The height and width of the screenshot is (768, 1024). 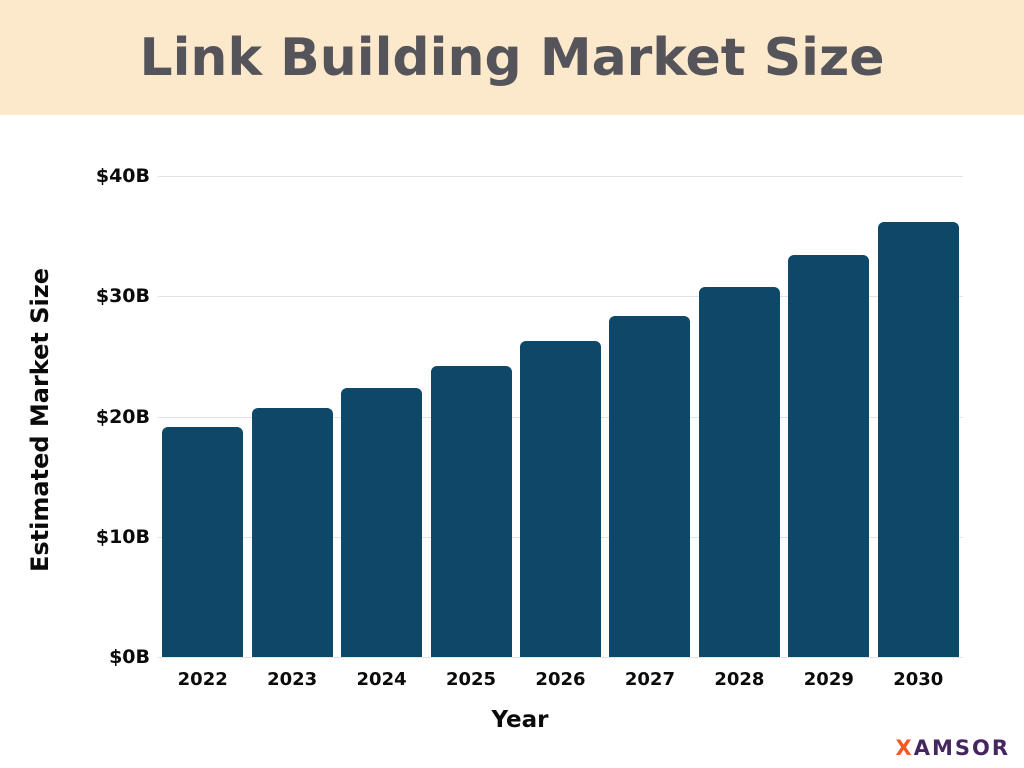 I want to click on bar-2026, so click(x=560, y=498).